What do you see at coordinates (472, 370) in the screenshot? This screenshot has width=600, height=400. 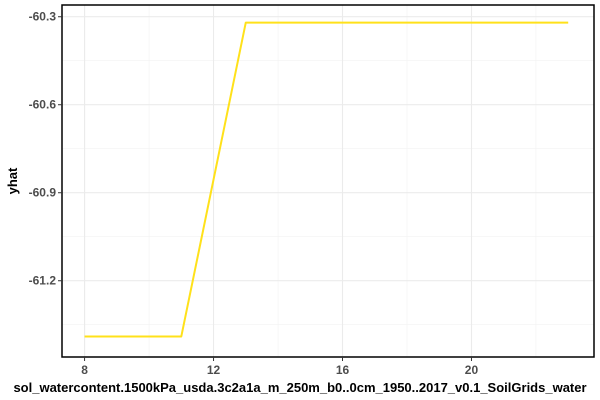 I see `x-tick-label: 20` at bounding box center [472, 370].